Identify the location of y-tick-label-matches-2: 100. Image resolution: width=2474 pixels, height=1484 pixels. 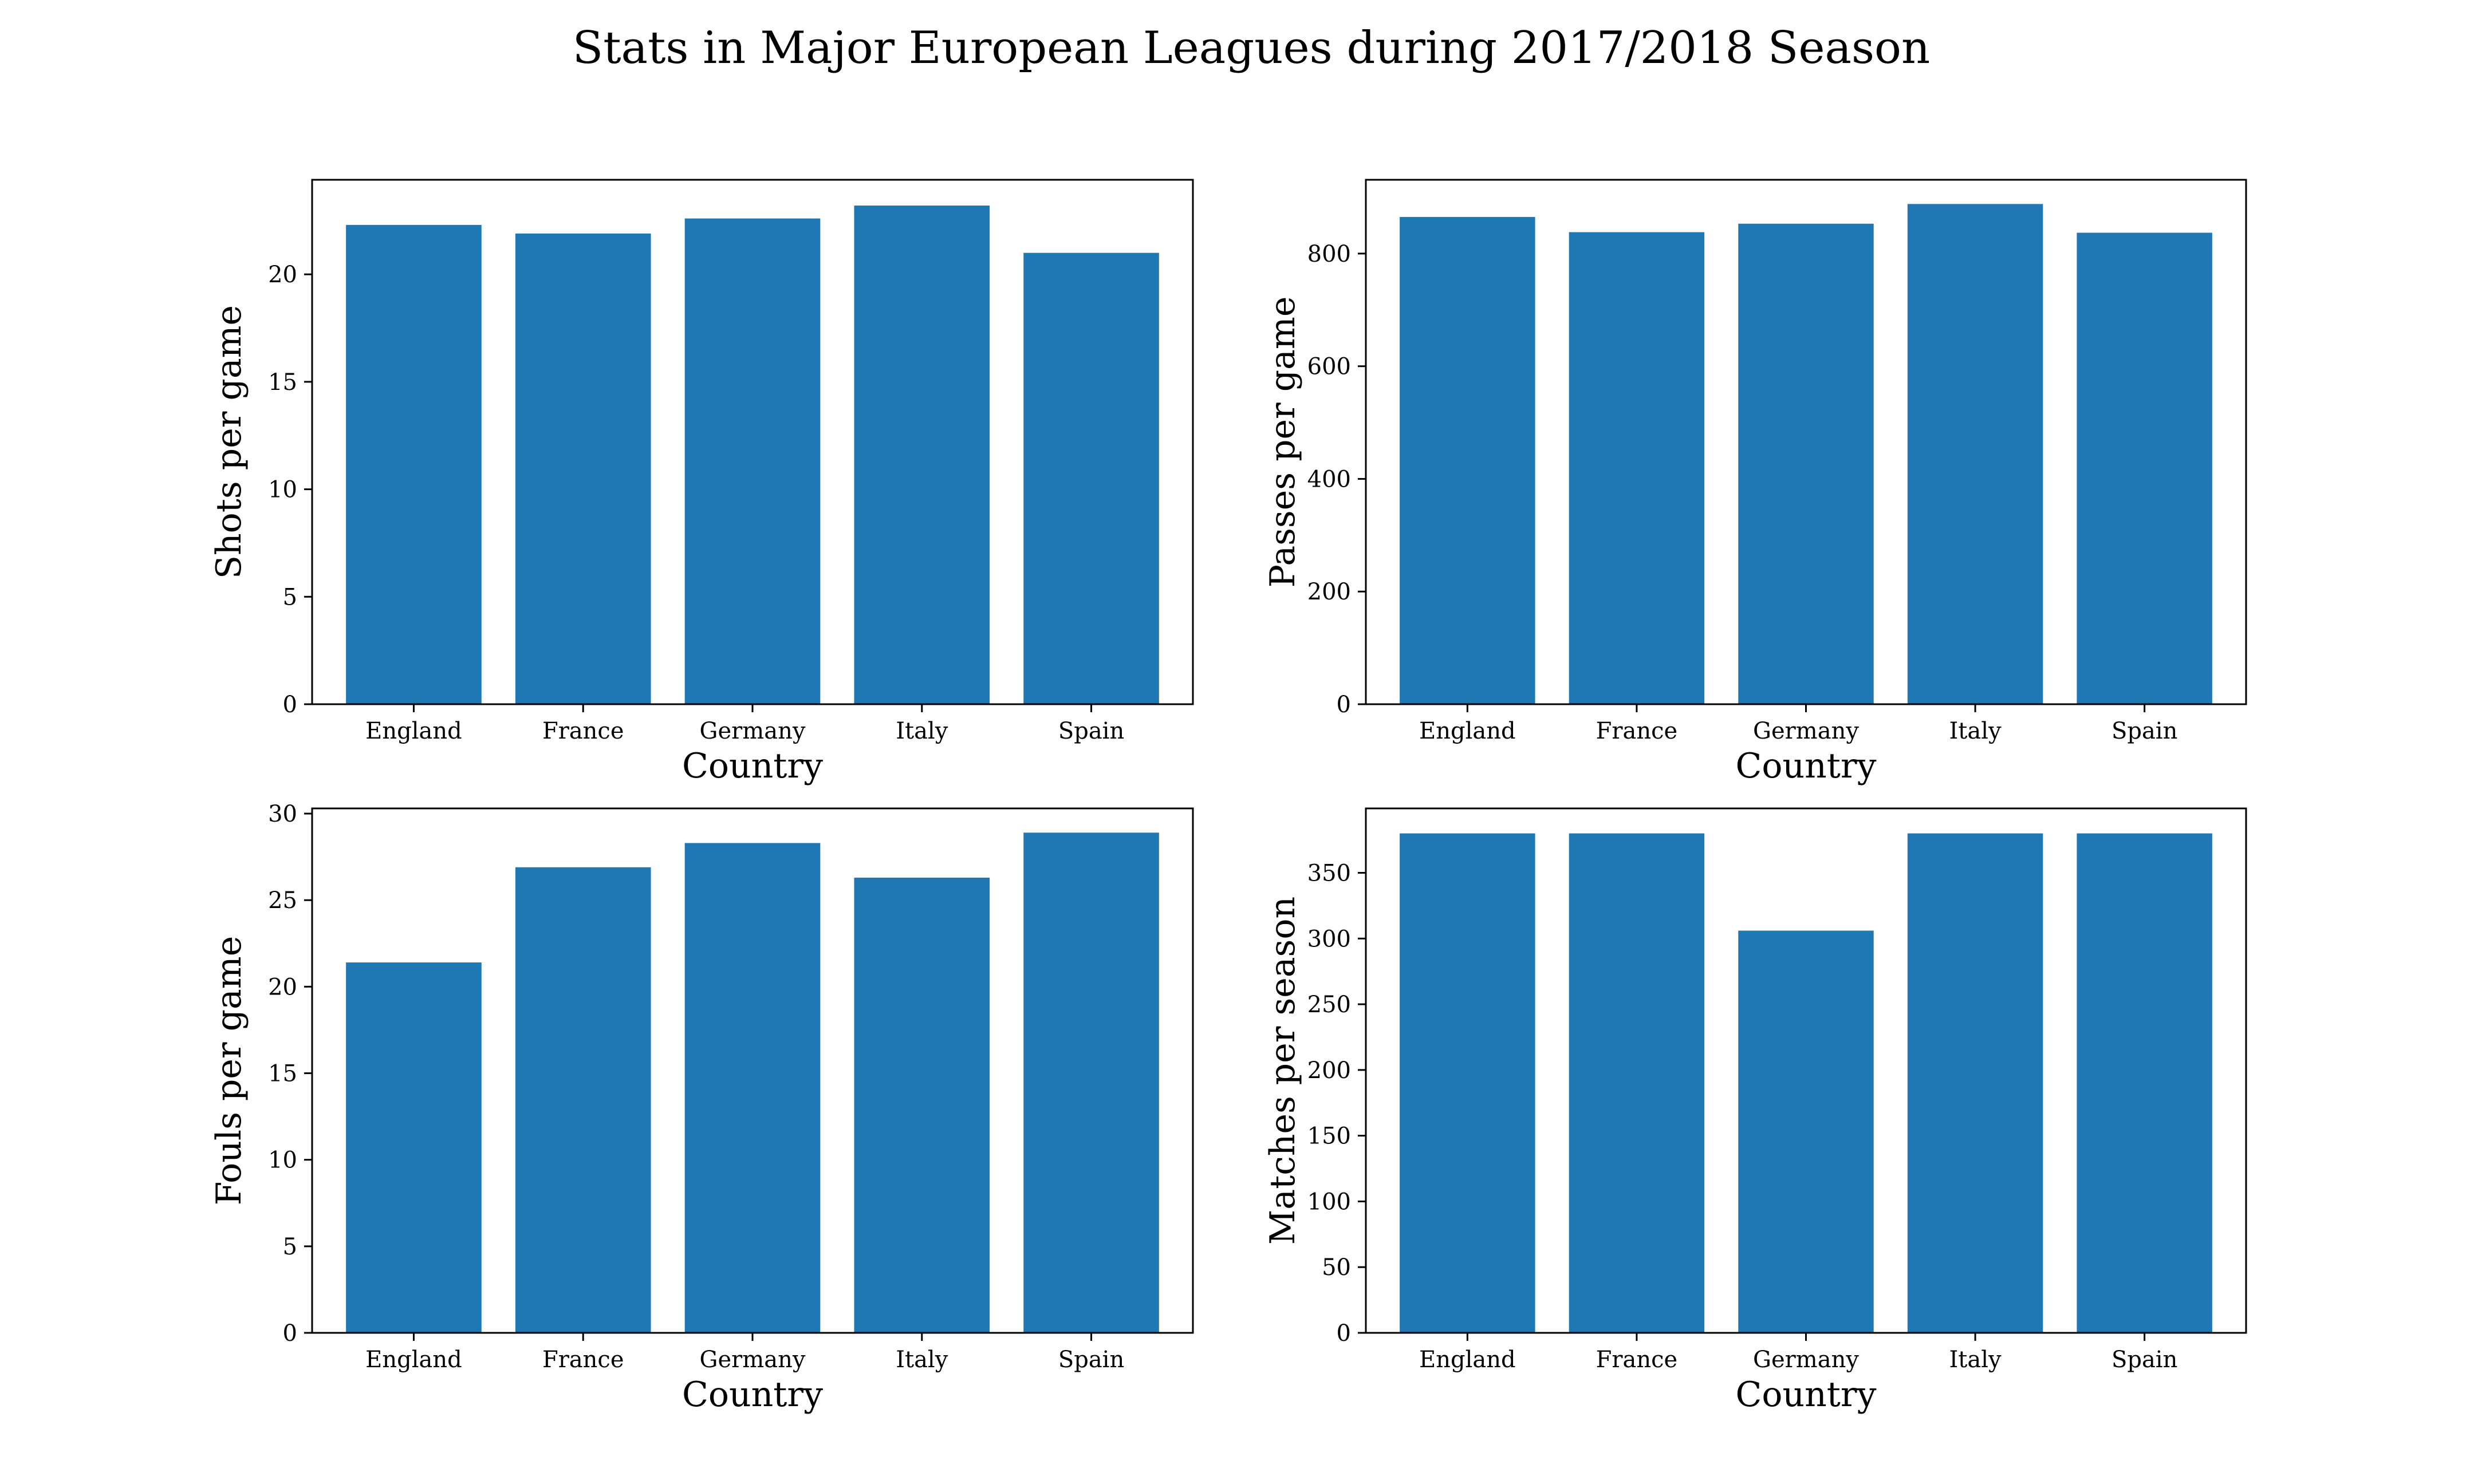
(1329, 1202).